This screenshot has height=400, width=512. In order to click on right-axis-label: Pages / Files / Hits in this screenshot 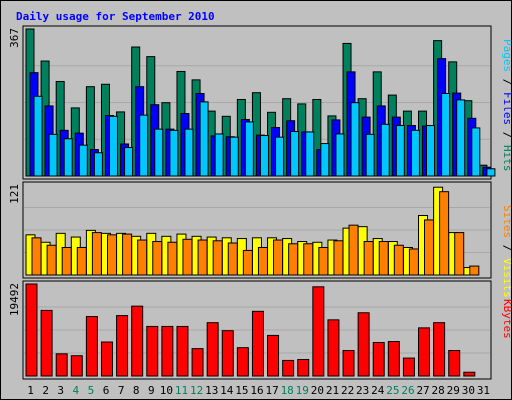, I will do `click(506, 105)`.